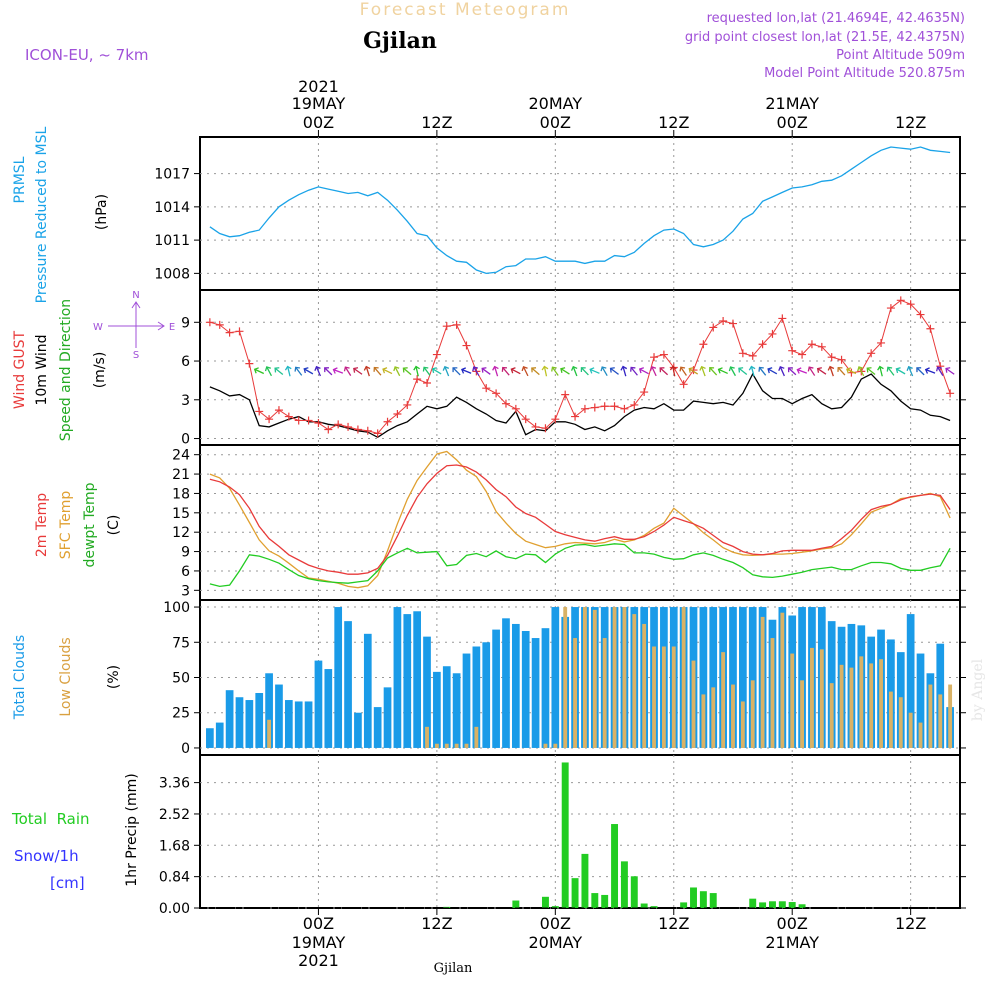 This screenshot has height=1000, width=1000. What do you see at coordinates (836, 18) in the screenshot?
I see `requested-coords: requested lon,lat (21.4694E, 42.4635N)` at bounding box center [836, 18].